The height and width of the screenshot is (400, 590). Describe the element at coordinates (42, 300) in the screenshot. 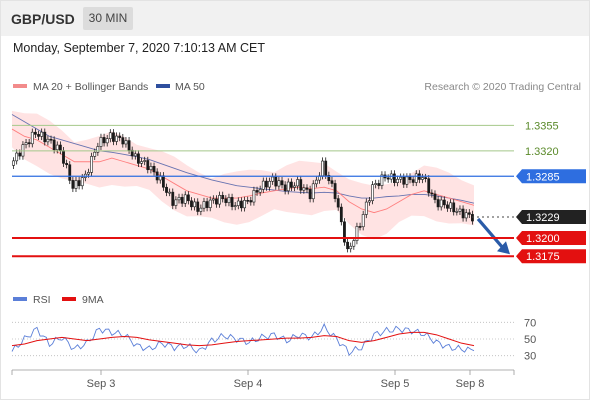

I see `legend-label-rsi: RSI` at that location.